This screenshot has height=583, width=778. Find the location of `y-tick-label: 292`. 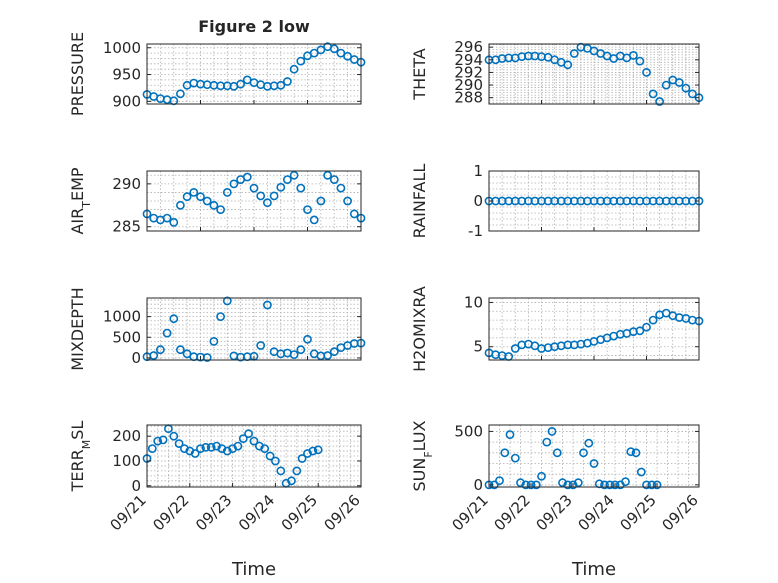

y-tick-label: 292 is located at coordinates (468, 72).